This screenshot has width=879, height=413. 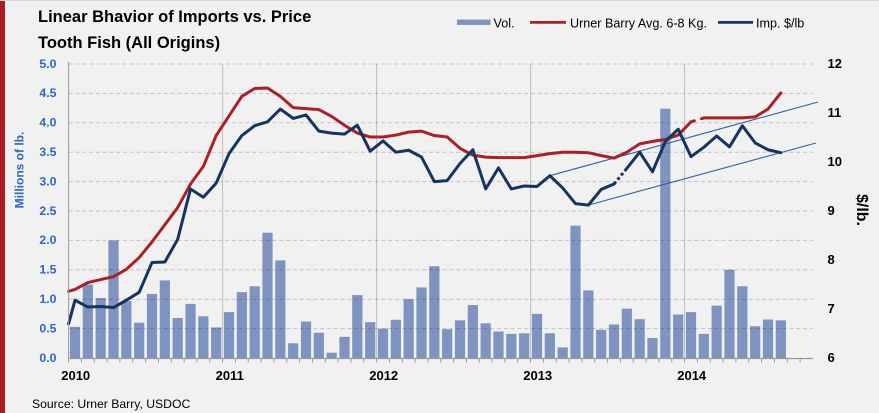 What do you see at coordinates (835, 112) in the screenshot?
I see `svg-text: 11` at bounding box center [835, 112].